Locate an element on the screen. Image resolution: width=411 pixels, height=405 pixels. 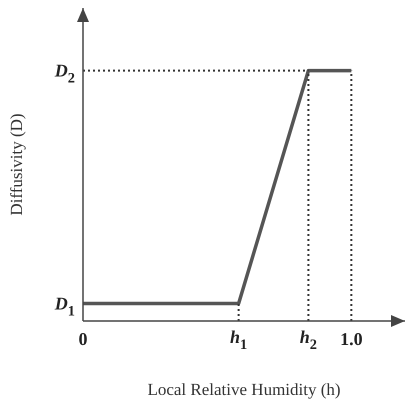
x-tick-label: 0 is located at coordinates (83, 339).